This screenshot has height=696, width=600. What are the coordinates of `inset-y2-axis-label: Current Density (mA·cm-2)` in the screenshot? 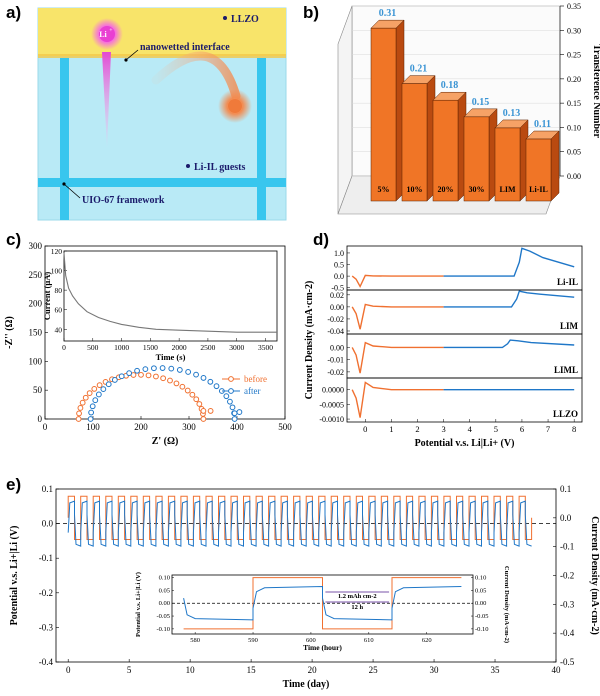 It's located at (506, 604).